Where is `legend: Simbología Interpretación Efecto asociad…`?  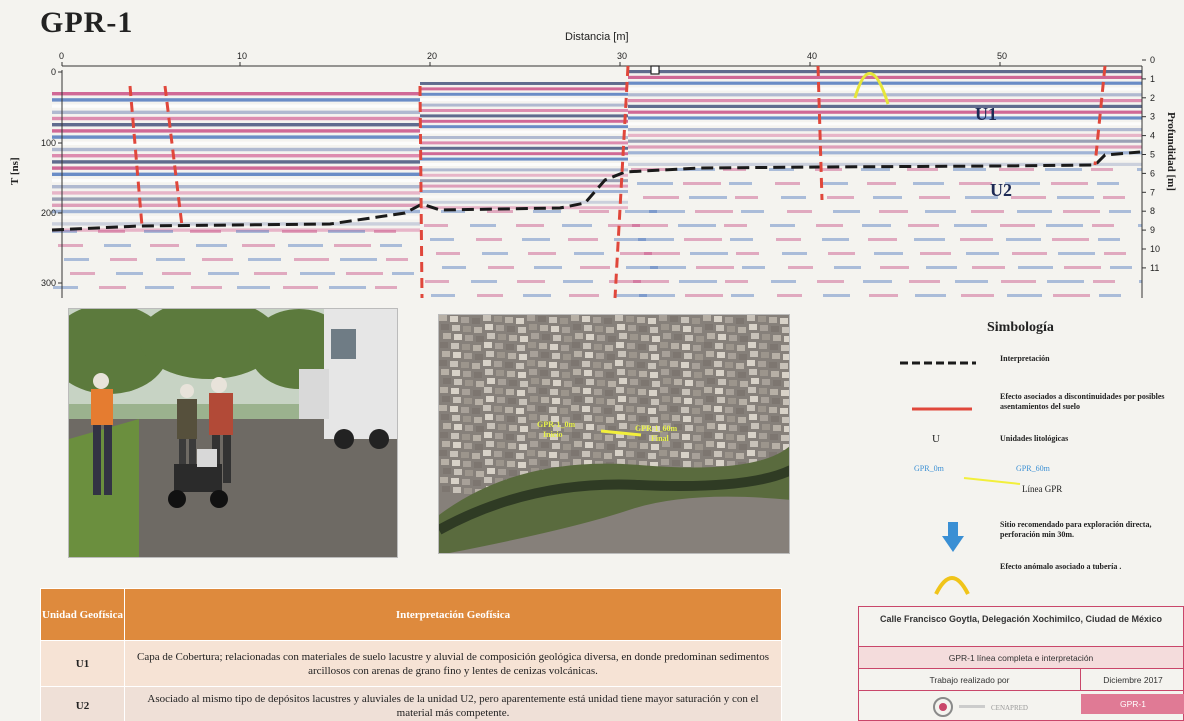 legend: Simbología Interpretación Efecto asociad… is located at coordinates (1037, 459).